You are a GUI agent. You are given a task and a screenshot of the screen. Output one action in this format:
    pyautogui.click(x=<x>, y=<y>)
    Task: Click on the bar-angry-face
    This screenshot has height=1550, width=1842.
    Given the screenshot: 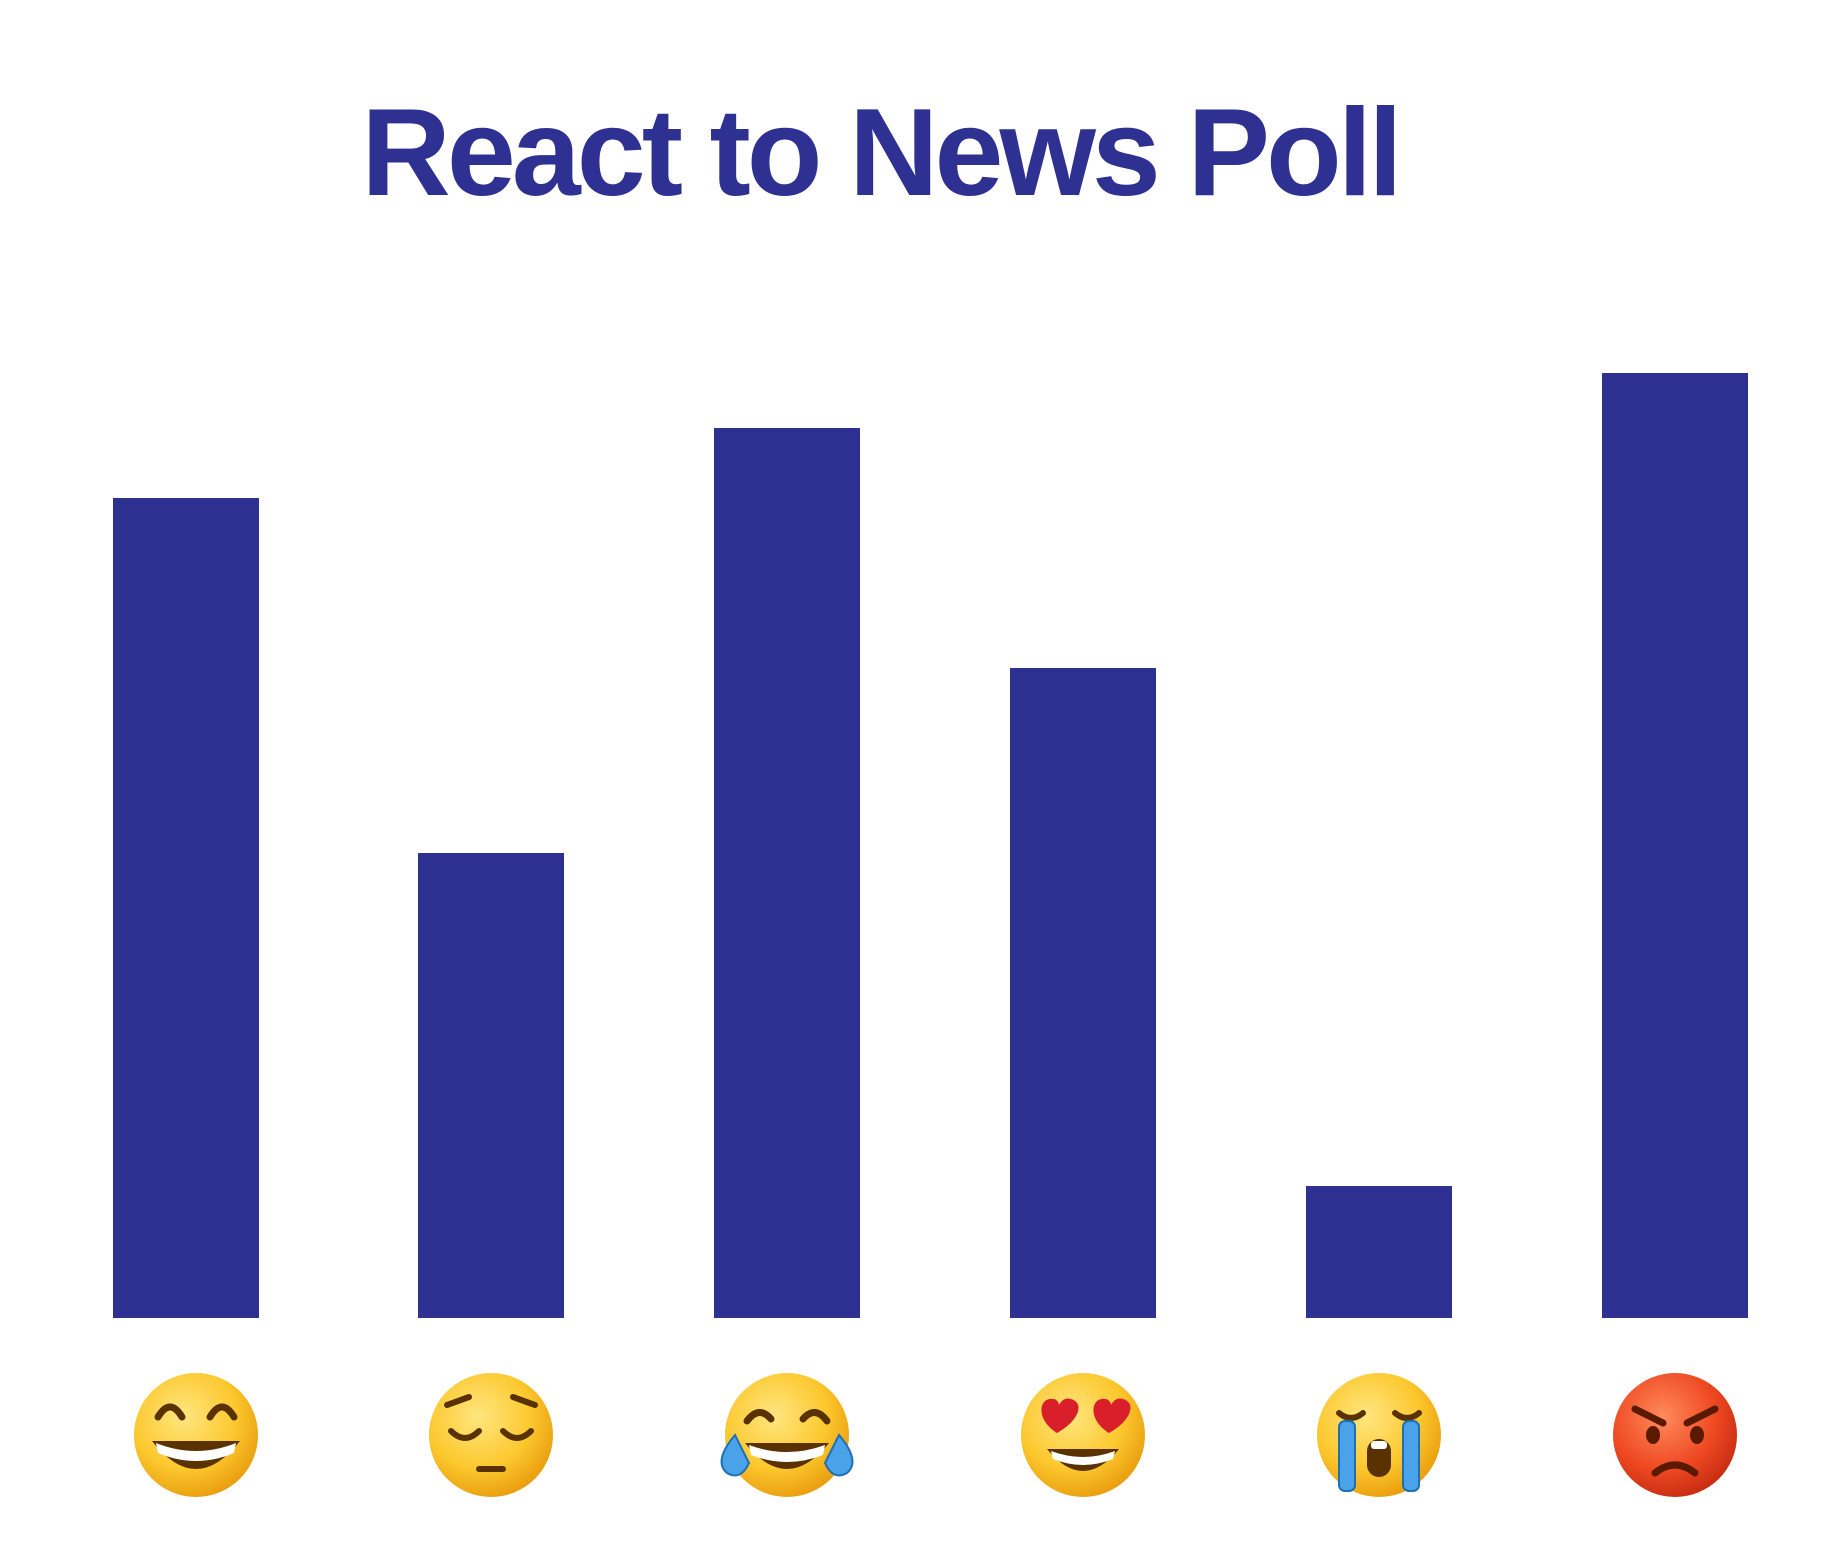 What is the action you would take?
    pyautogui.click(x=1675, y=845)
    